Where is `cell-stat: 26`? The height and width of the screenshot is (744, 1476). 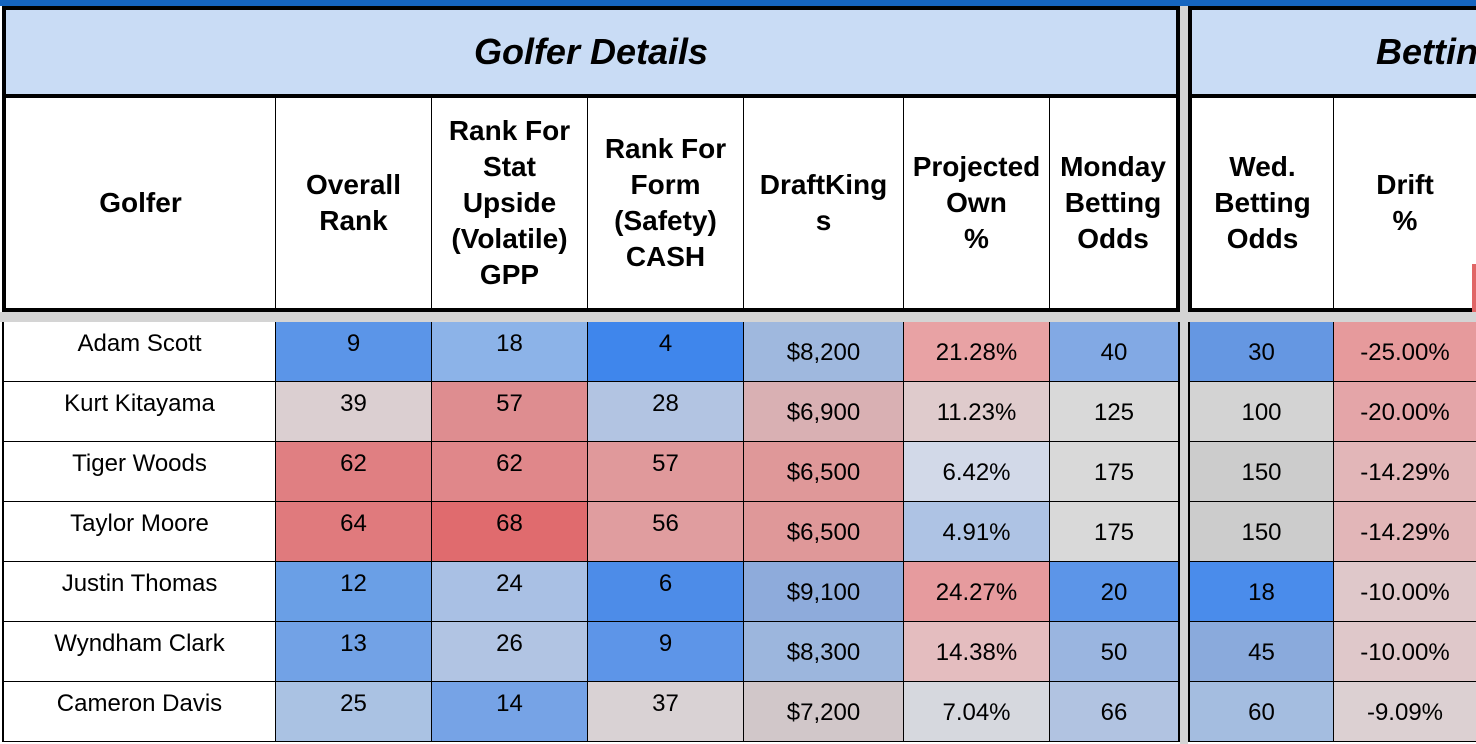
cell-stat: 26 is located at coordinates (510, 652).